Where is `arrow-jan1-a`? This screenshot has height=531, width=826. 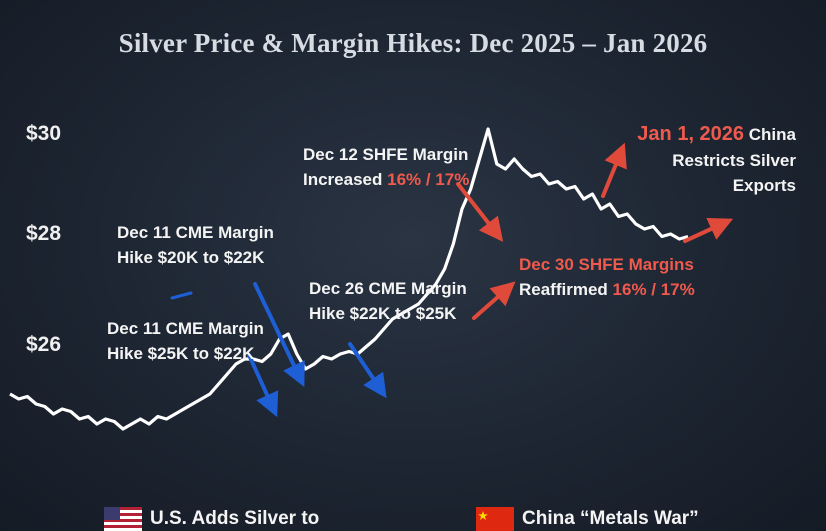 arrow-jan1-a is located at coordinates (614, 170).